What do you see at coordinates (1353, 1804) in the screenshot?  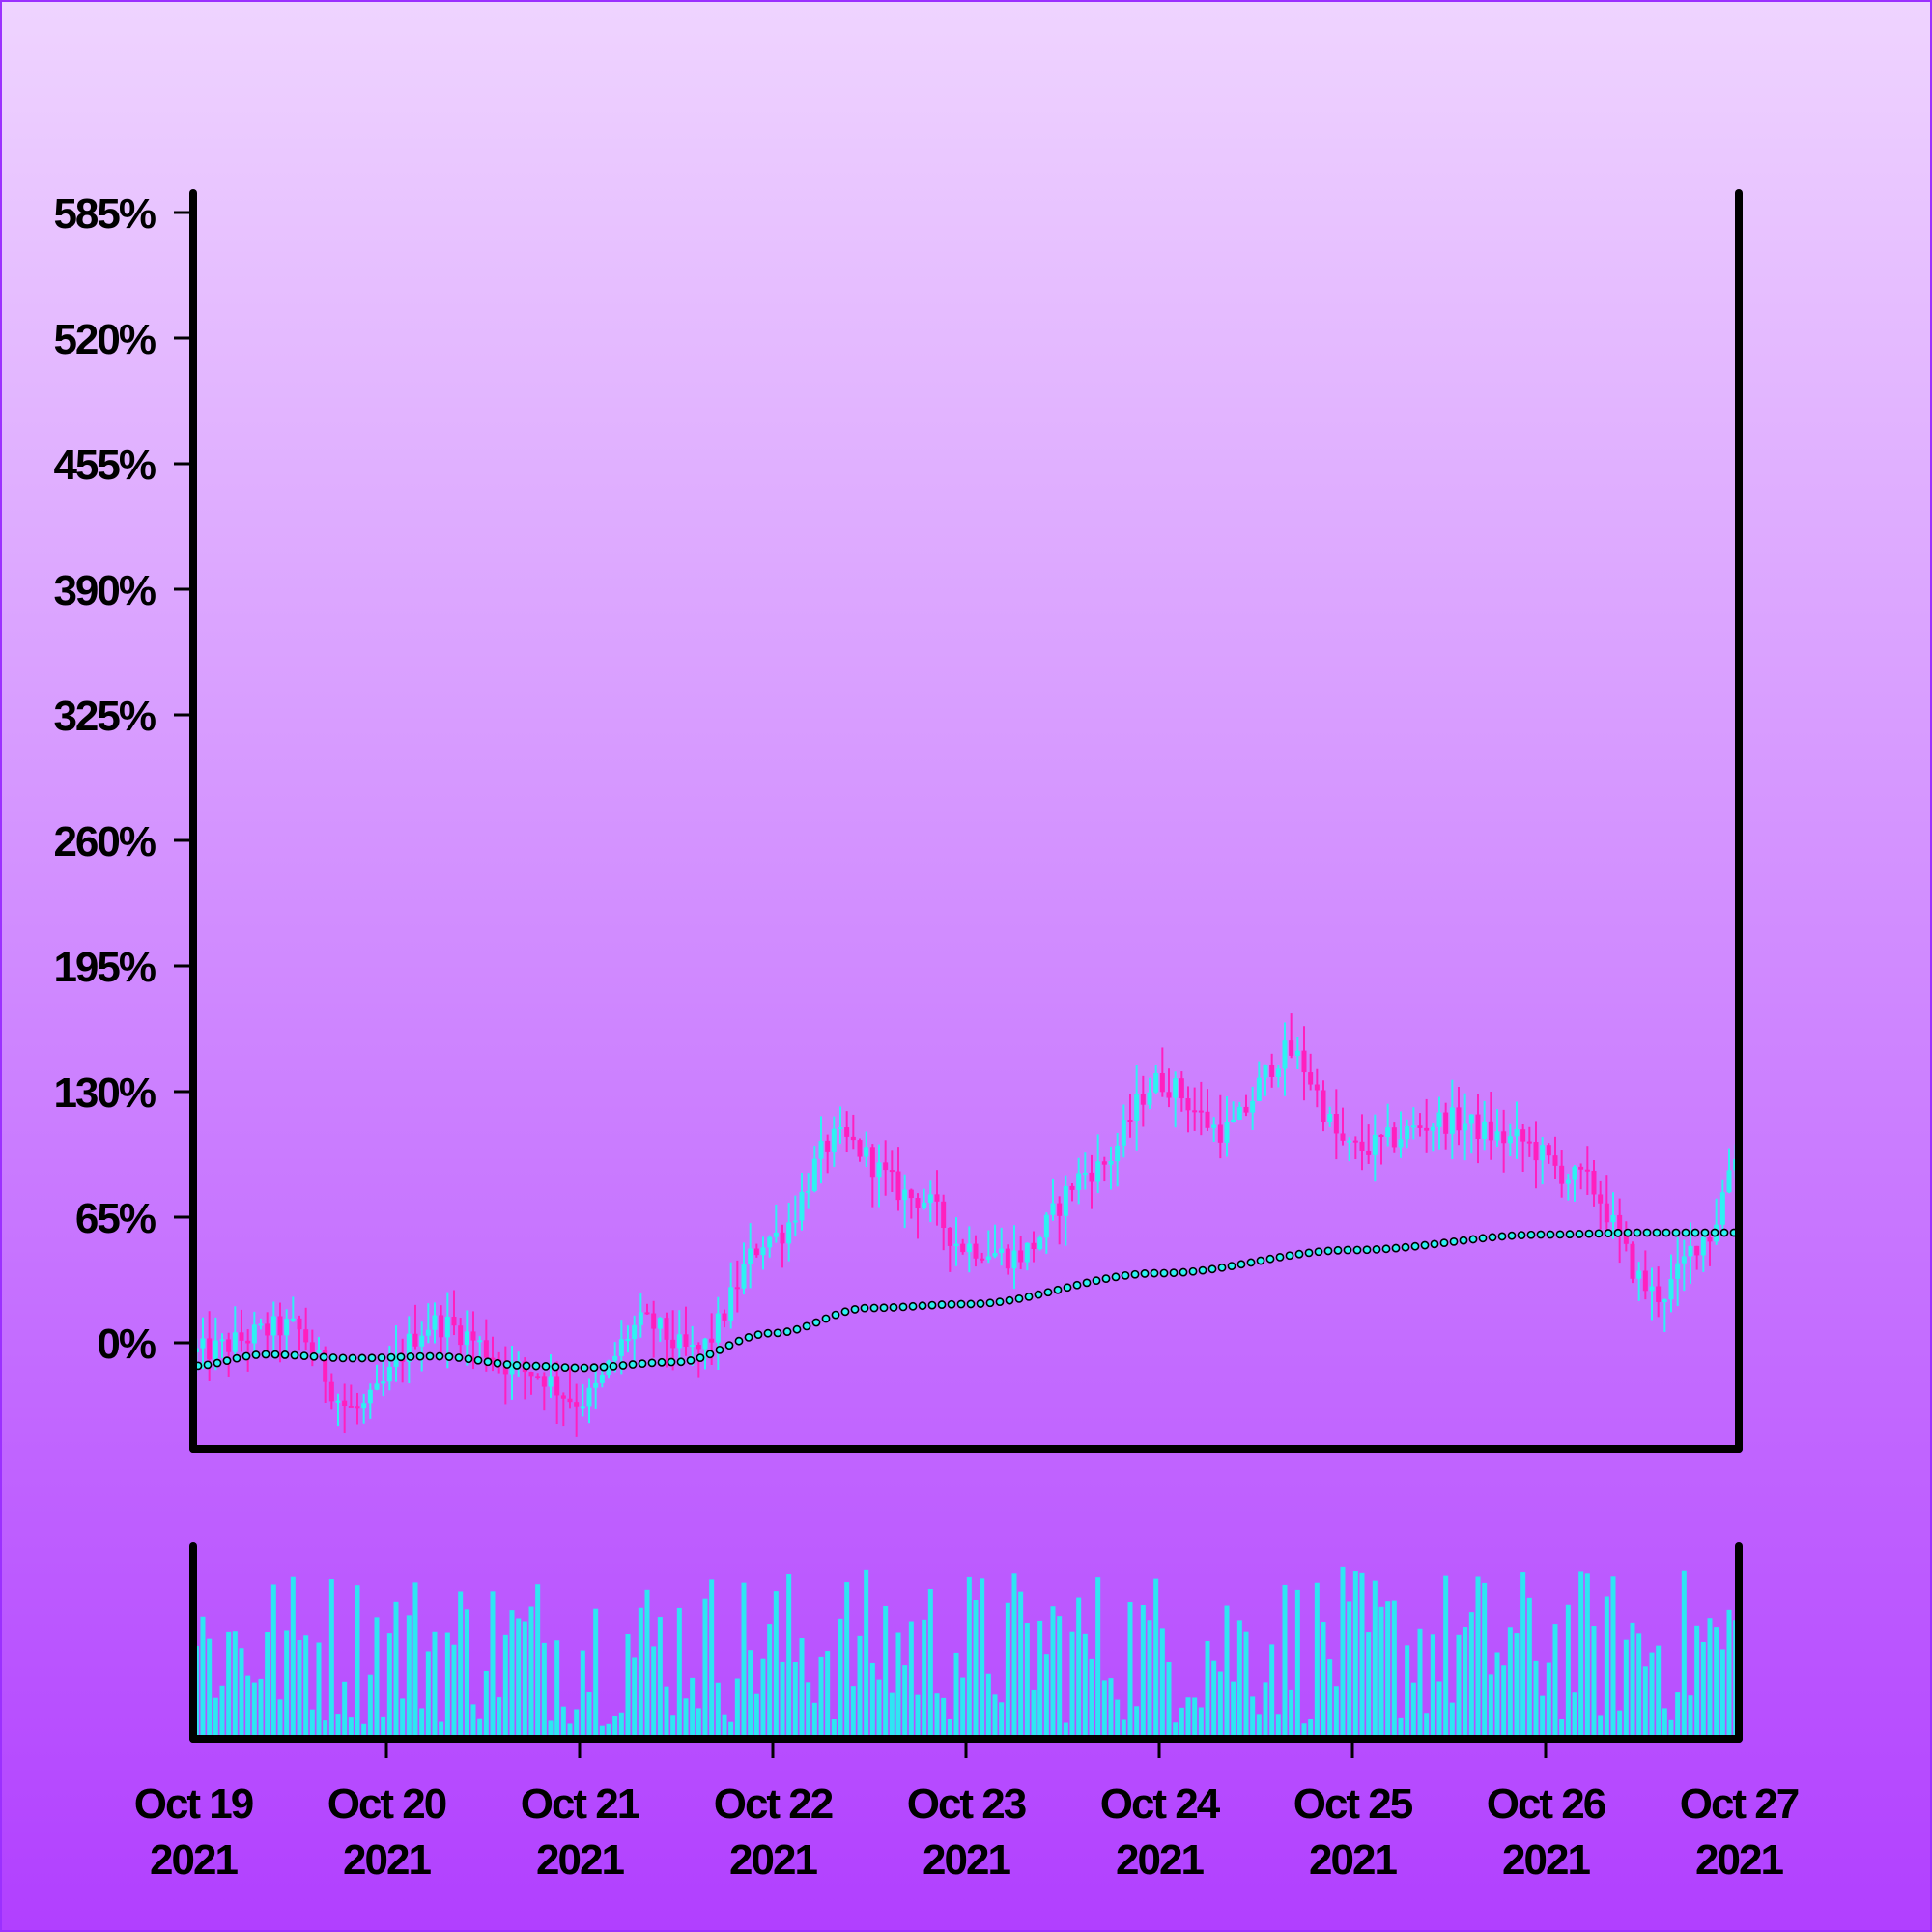 I see `x-tick-label-date: Oct 25` at bounding box center [1353, 1804].